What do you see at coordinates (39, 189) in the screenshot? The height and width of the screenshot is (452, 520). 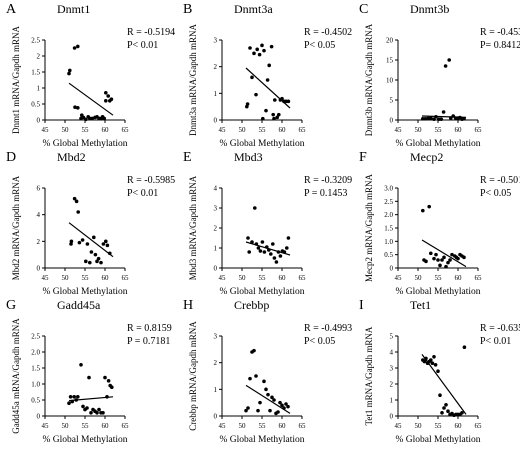 I see `y-tick-label: 6` at bounding box center [39, 189].